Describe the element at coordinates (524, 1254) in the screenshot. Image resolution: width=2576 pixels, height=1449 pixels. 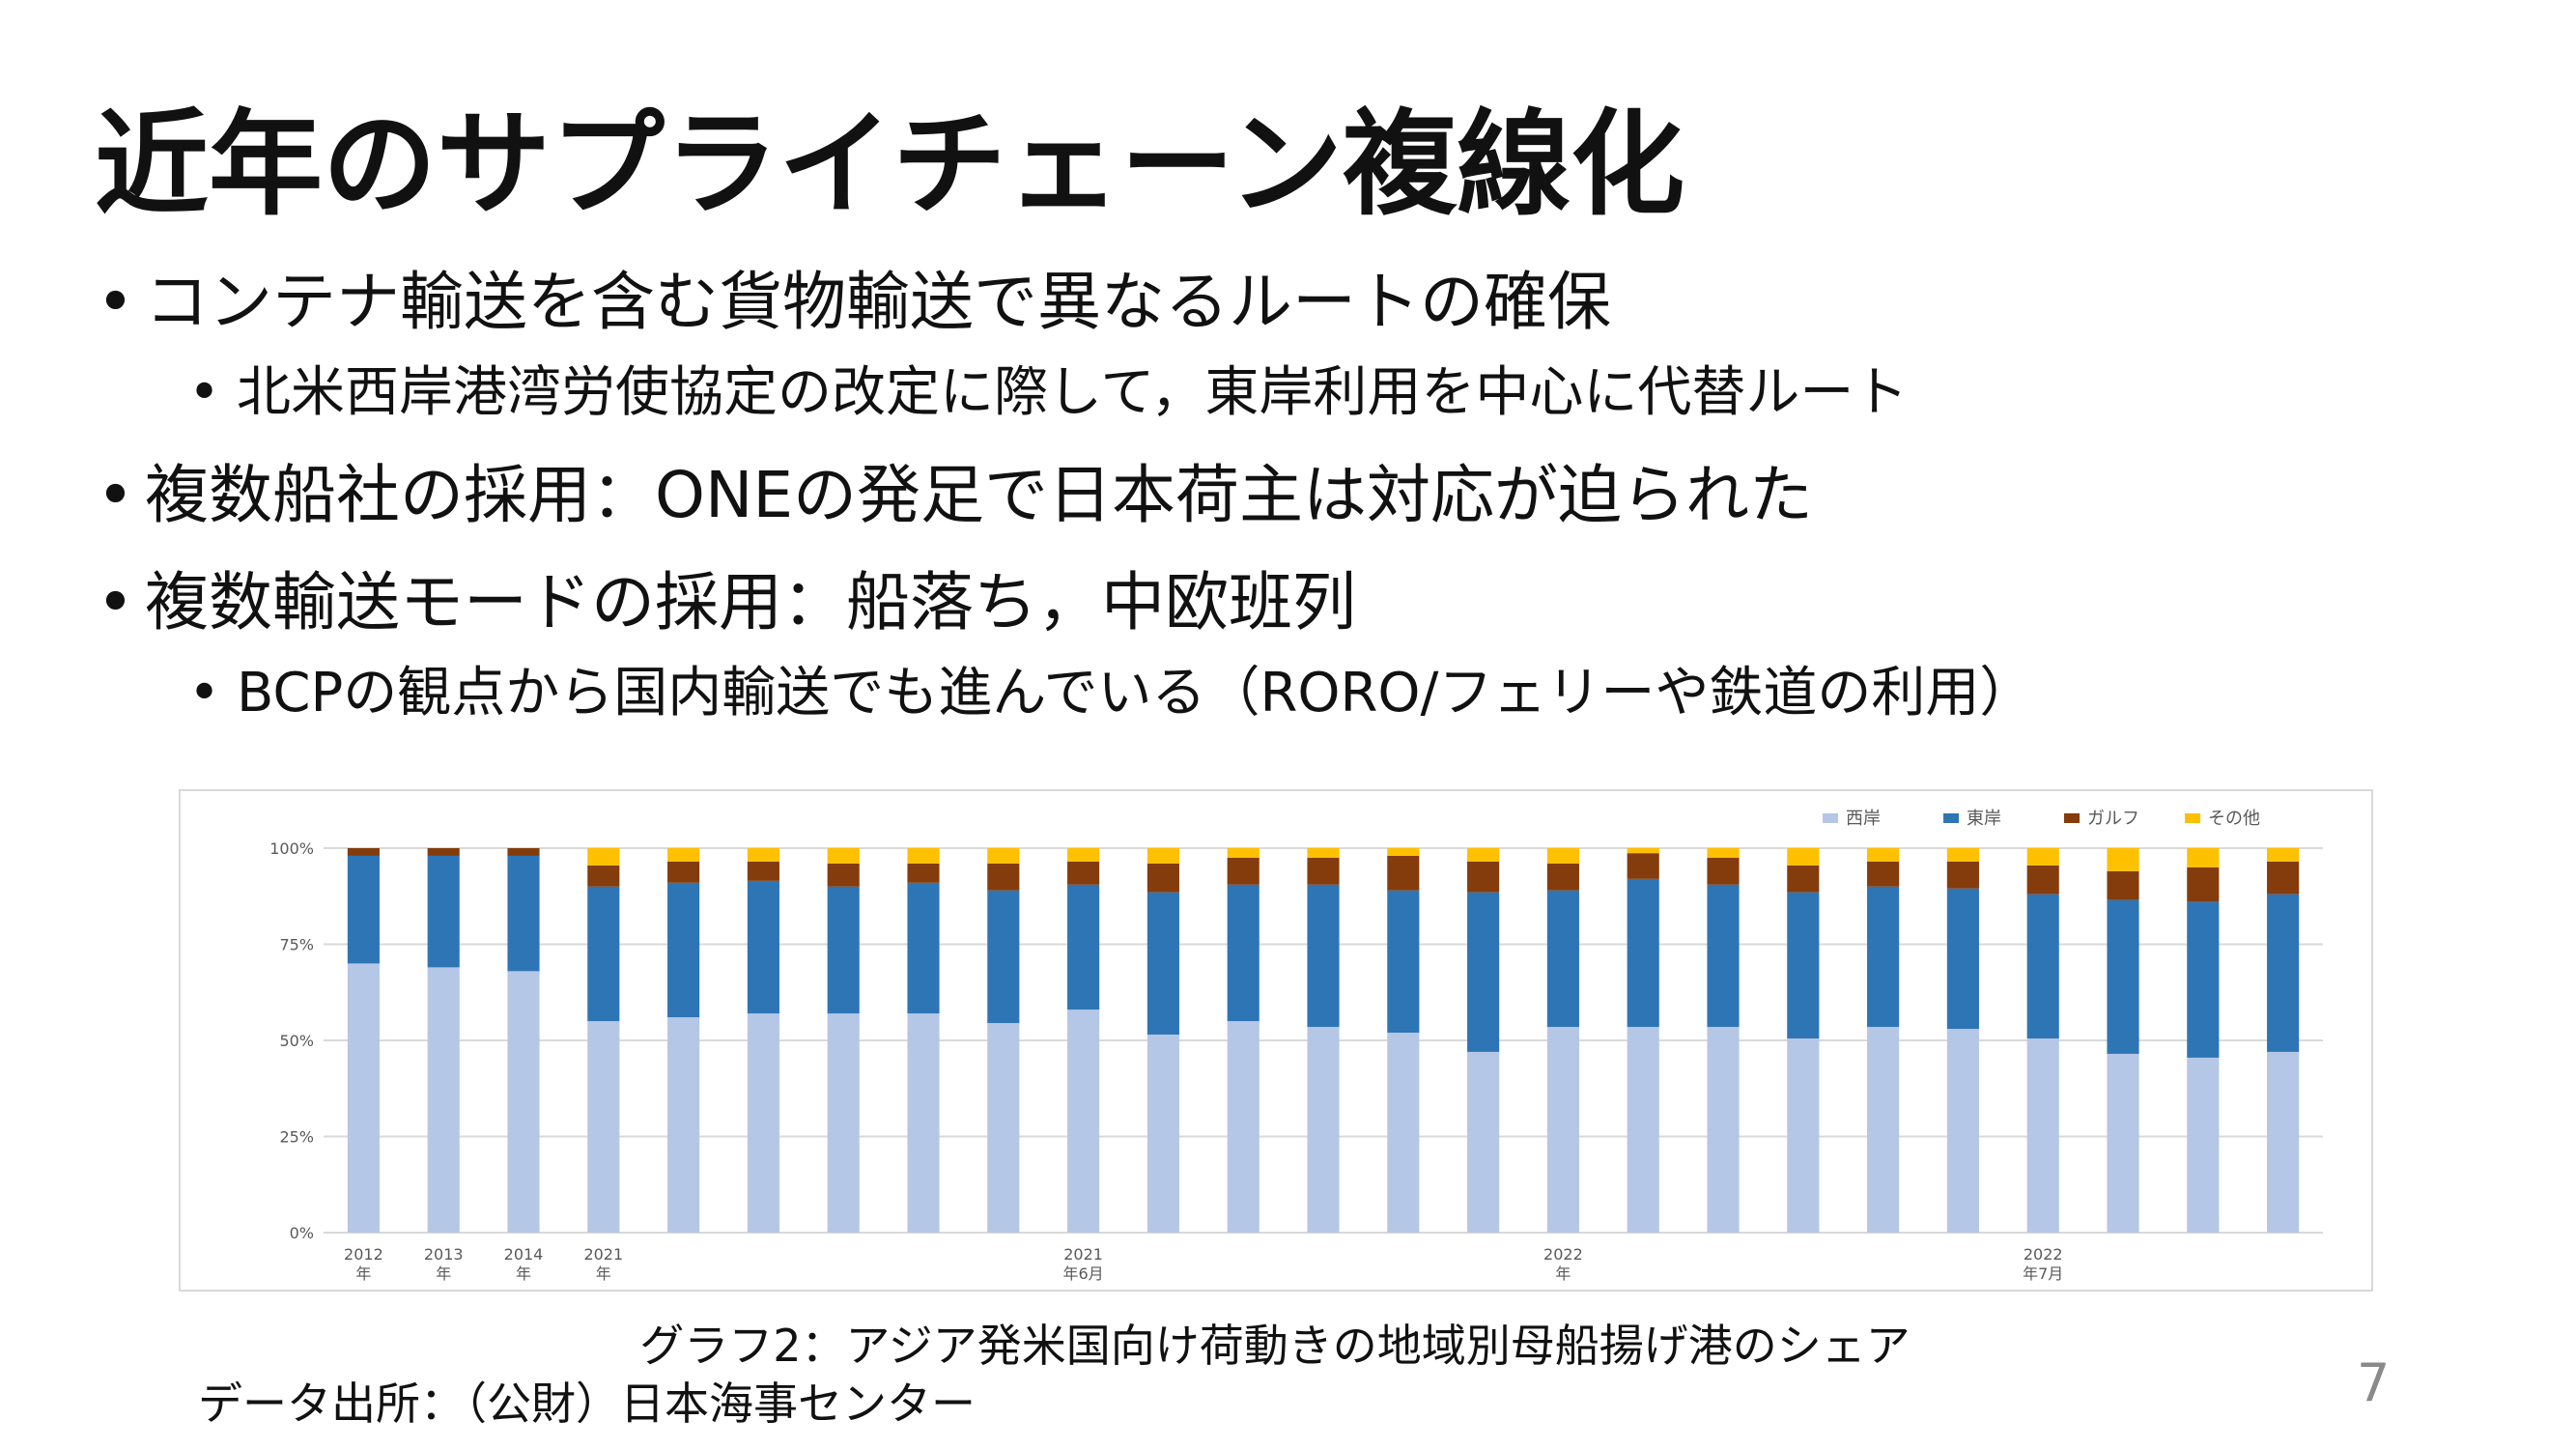
I see `x-tick-label: 2014` at that location.